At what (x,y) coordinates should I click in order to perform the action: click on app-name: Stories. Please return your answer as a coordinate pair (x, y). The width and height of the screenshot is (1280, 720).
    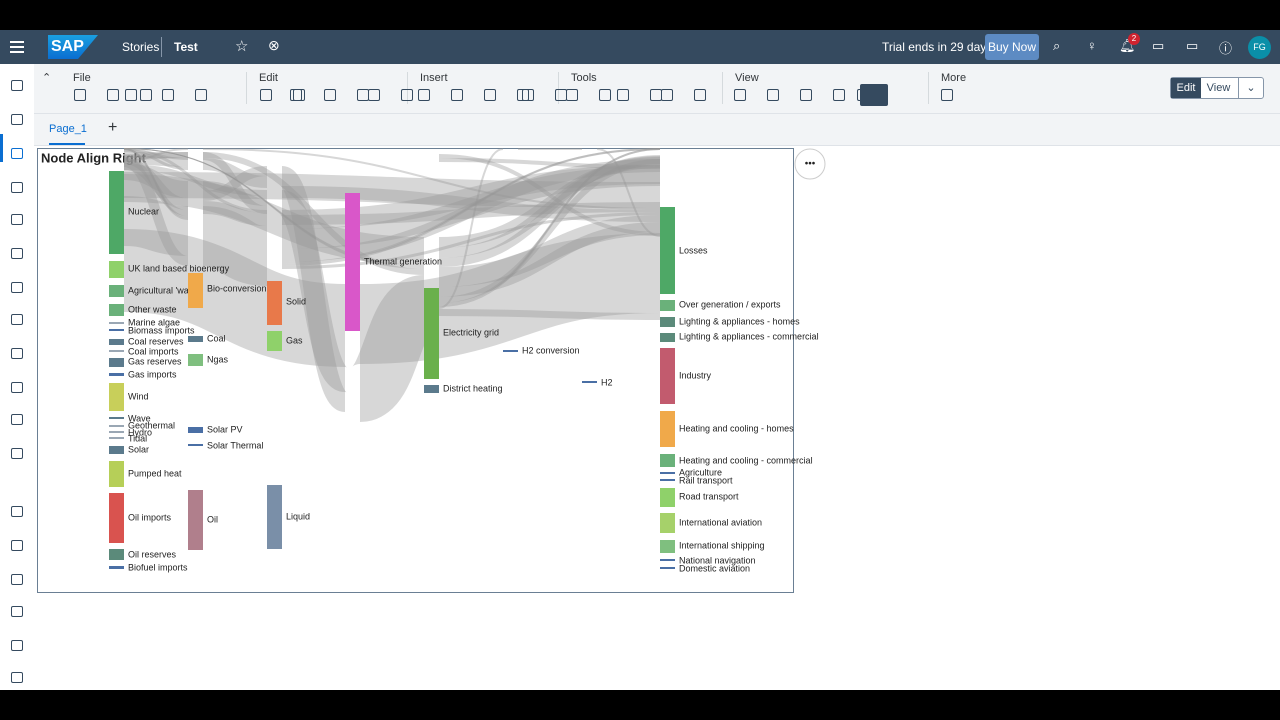
    Looking at the image, I should click on (141, 47).